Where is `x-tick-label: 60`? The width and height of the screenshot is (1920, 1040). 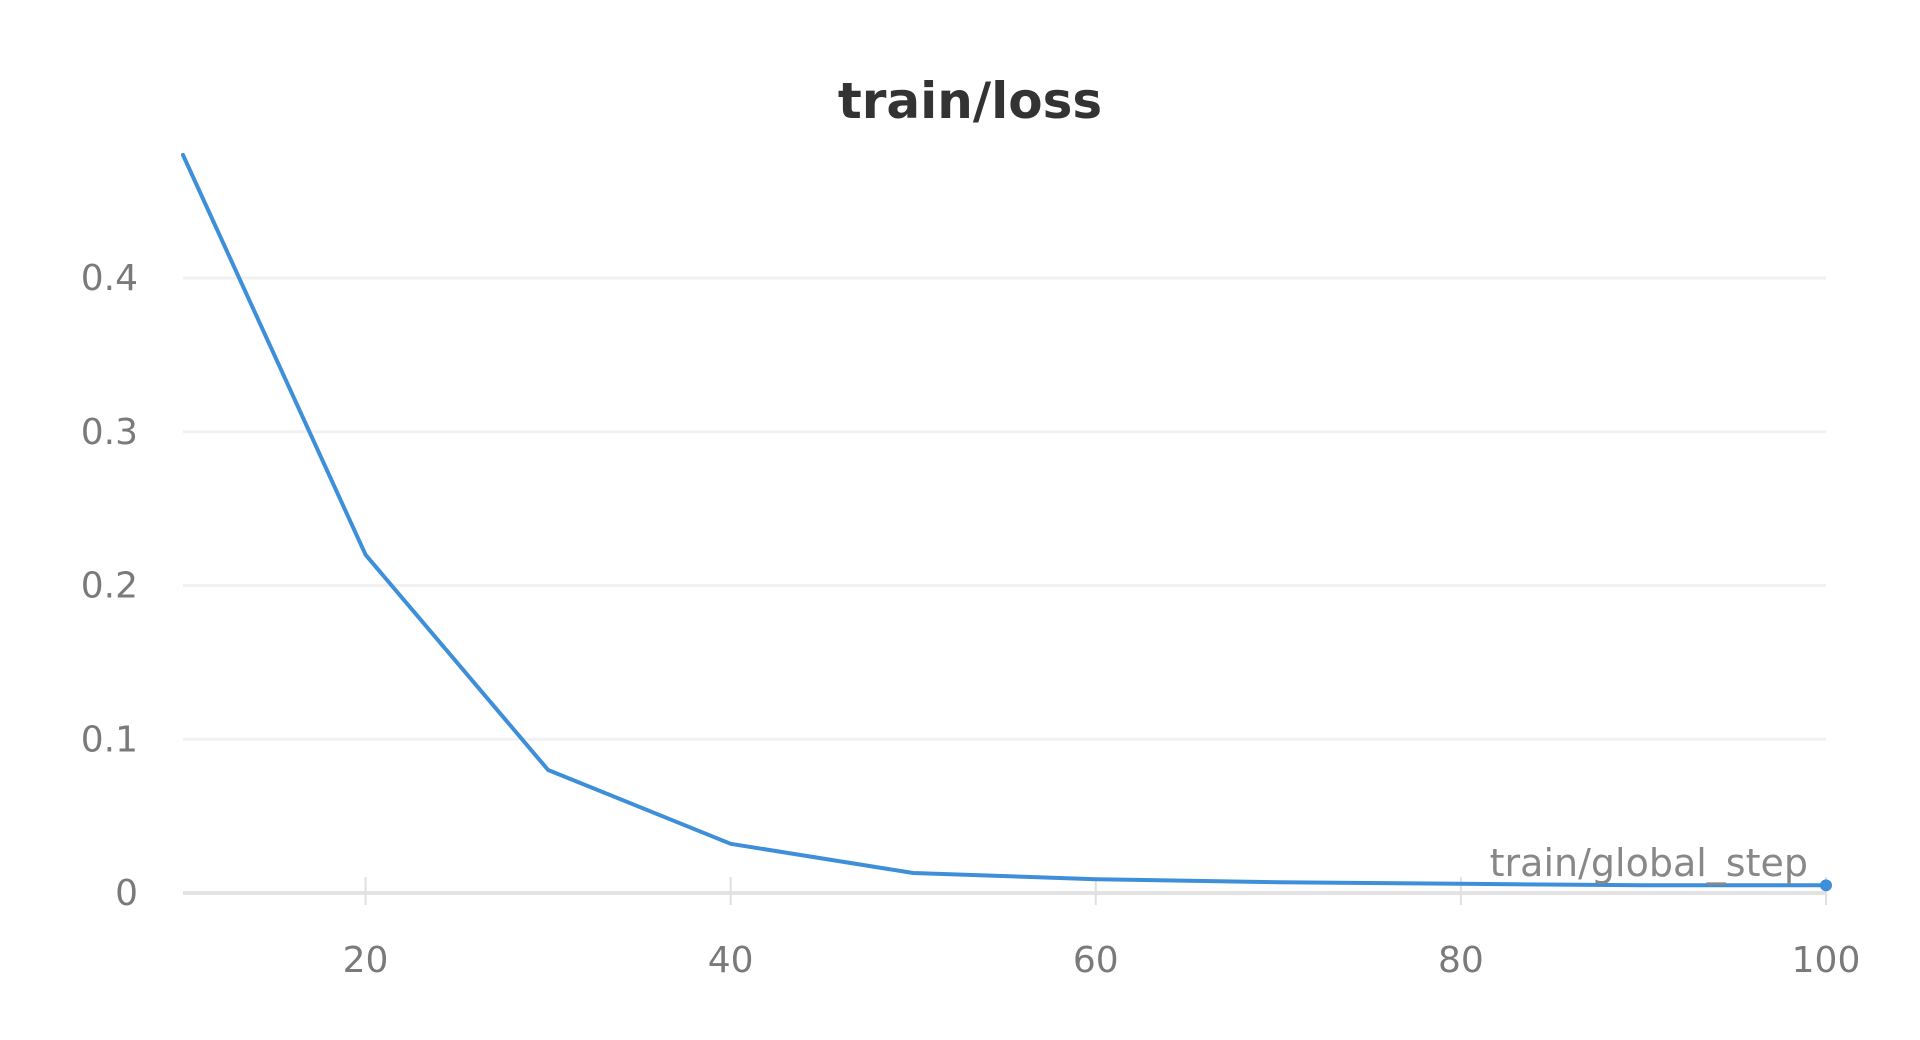 x-tick-label: 60 is located at coordinates (1096, 960).